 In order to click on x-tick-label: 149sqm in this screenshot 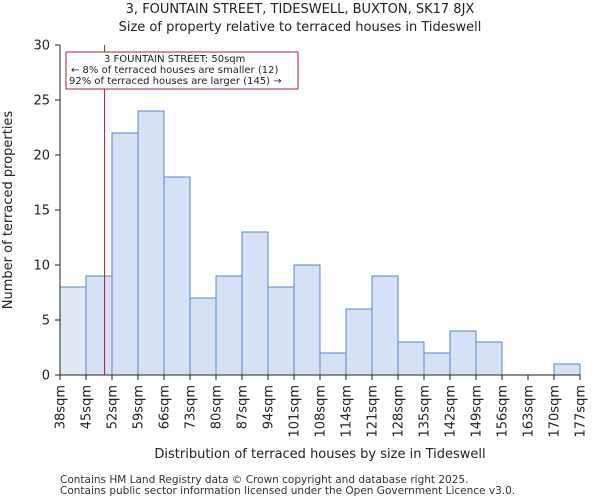, I will do `click(477, 411)`.